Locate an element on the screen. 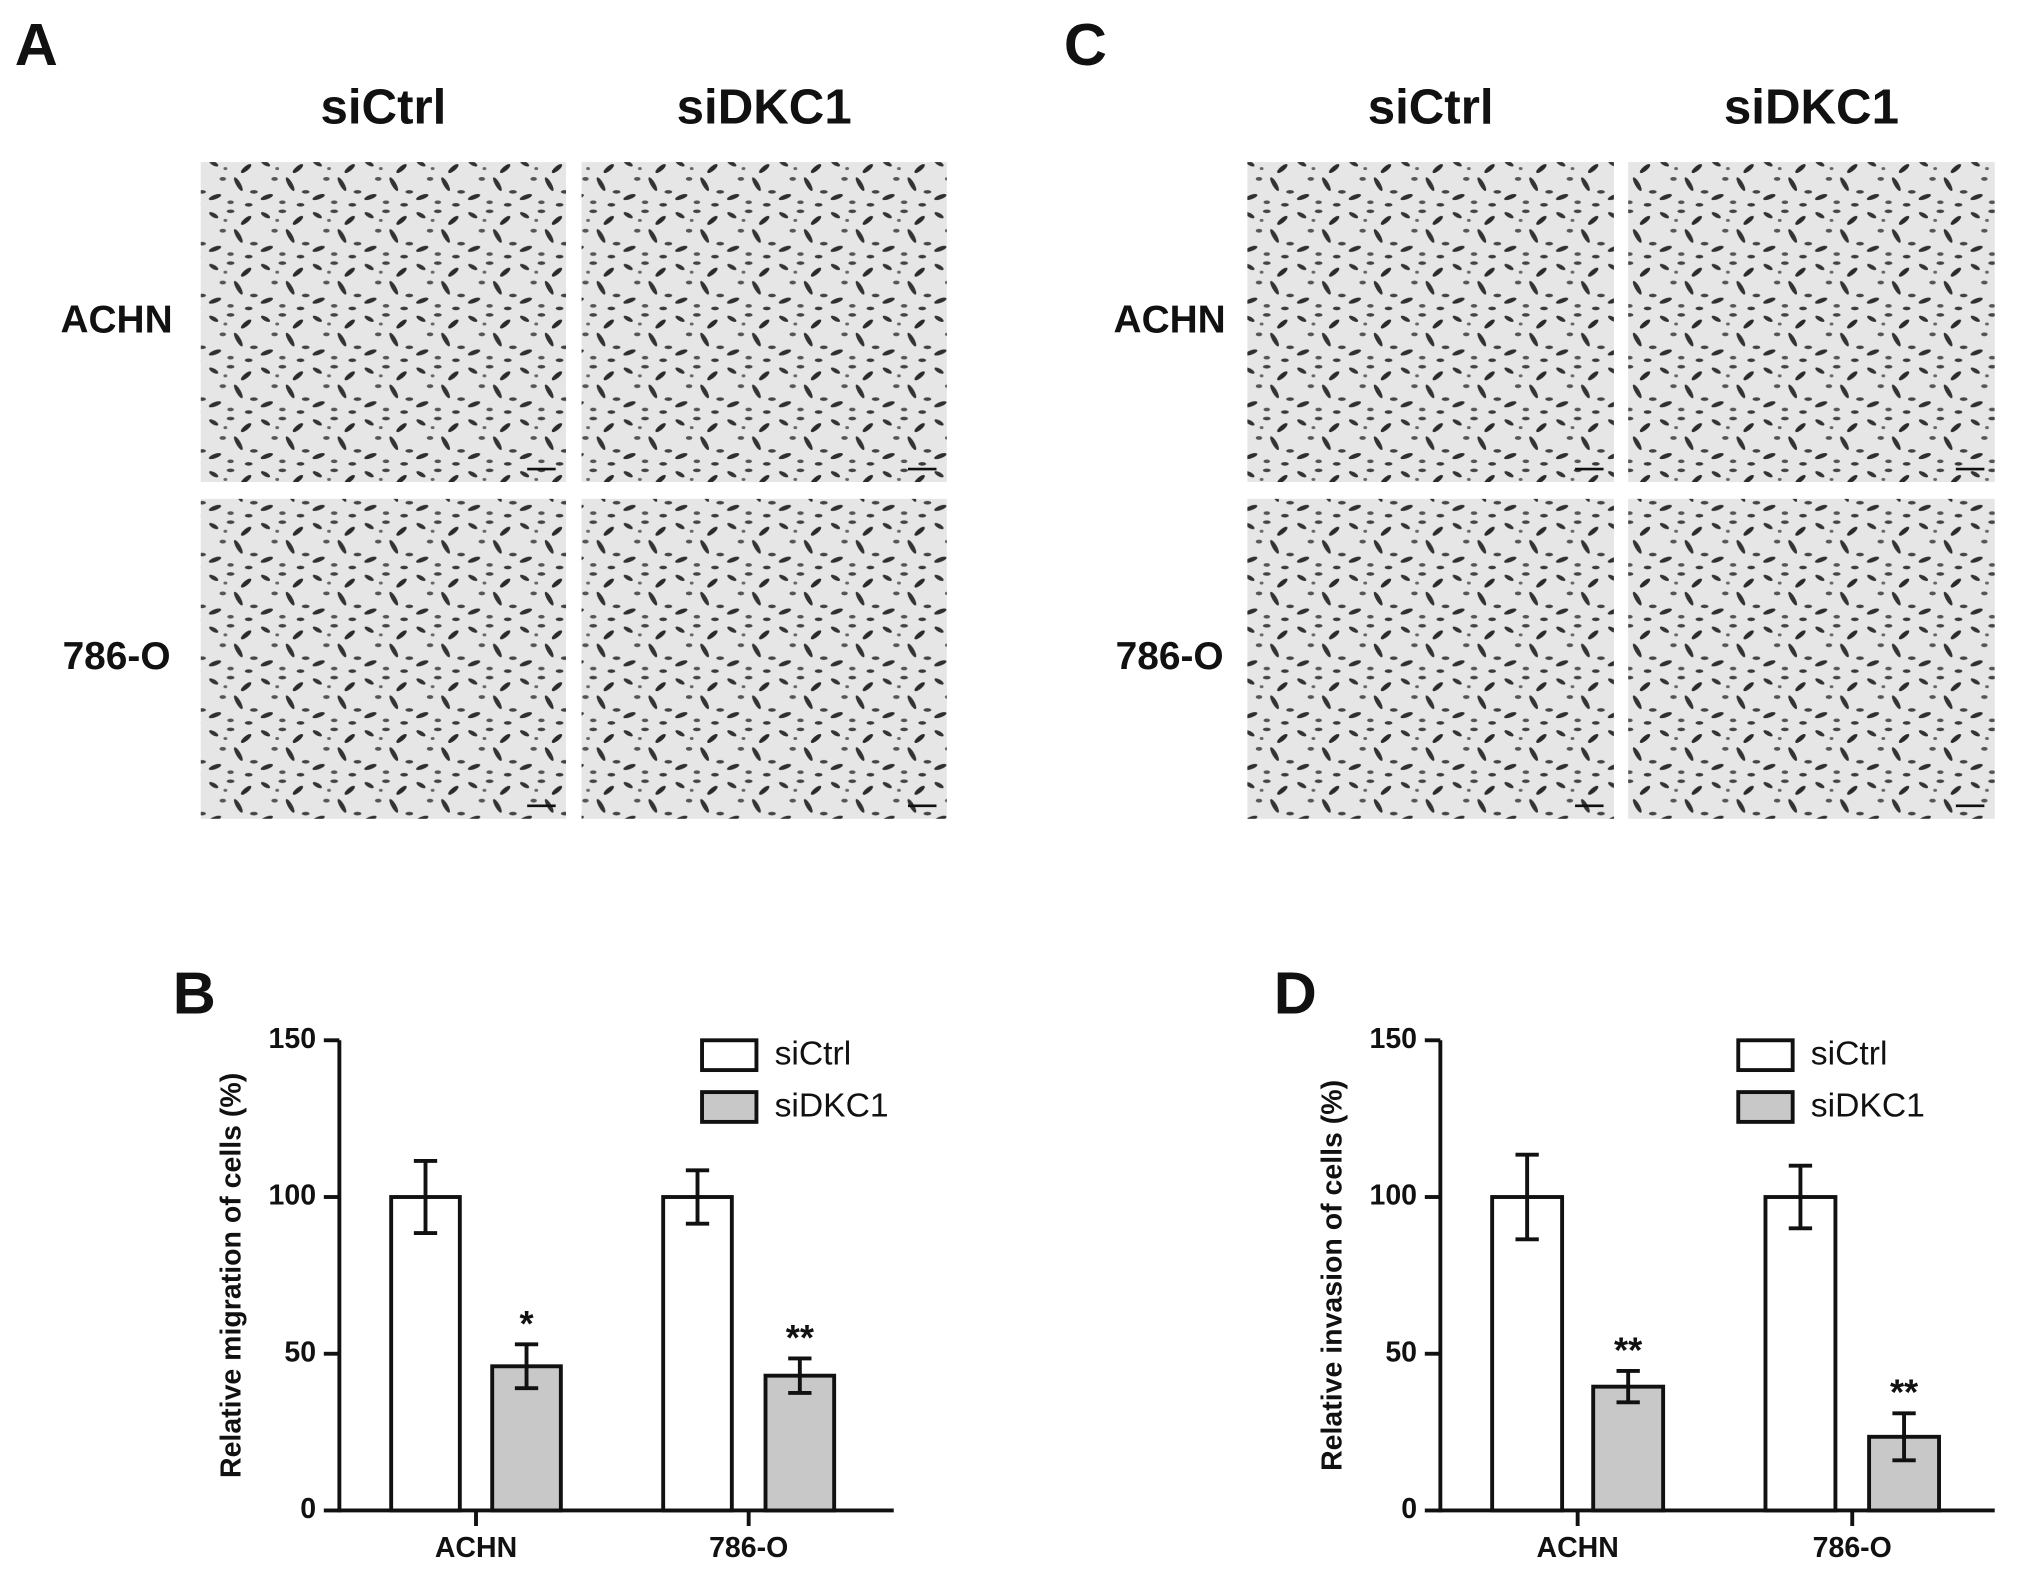 The image size is (2031, 1578). y-axis-label: Relative invasion of cells (%) is located at coordinates (1333, 1275).